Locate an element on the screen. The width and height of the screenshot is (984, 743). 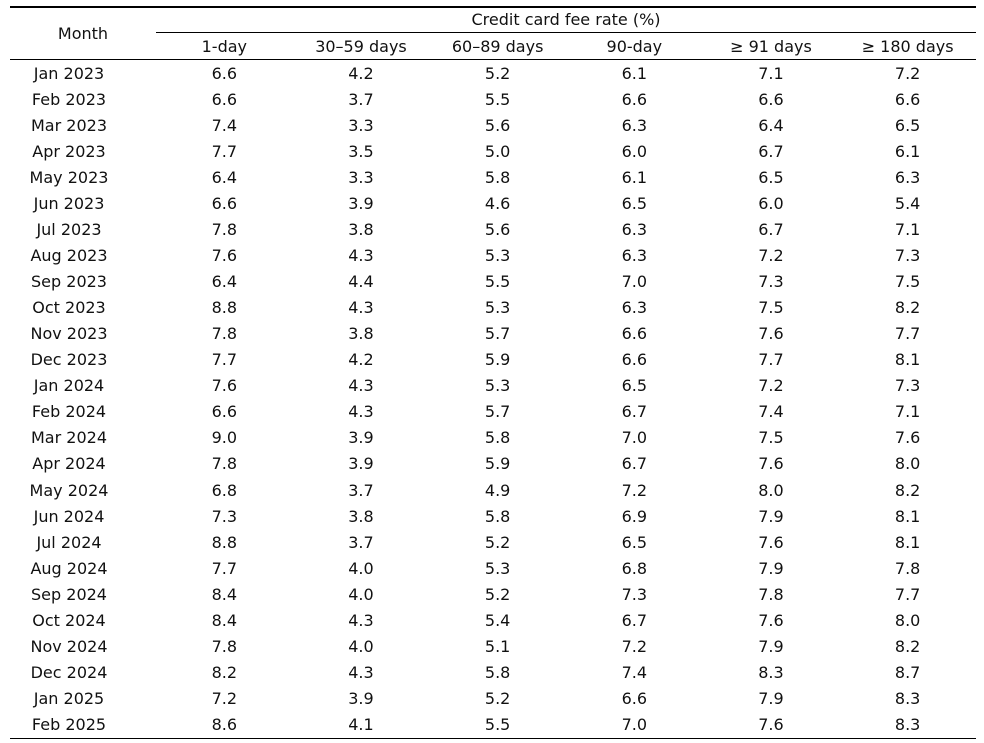
rate-cell: 5.9 is located at coordinates (497, 360).